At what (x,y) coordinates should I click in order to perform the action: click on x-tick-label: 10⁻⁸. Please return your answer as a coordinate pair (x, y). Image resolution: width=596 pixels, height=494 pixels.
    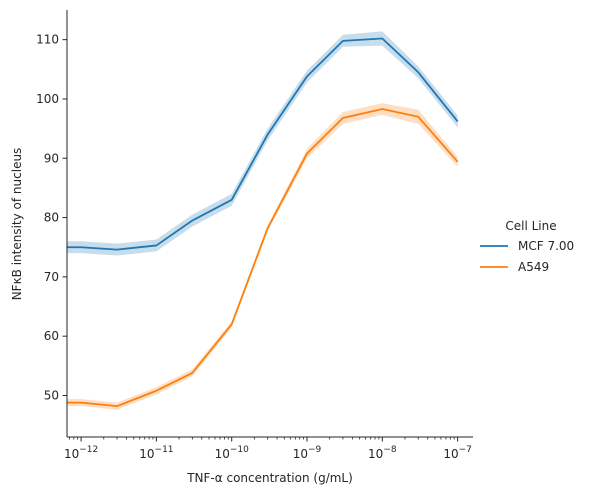
    Looking at the image, I should click on (382, 453).